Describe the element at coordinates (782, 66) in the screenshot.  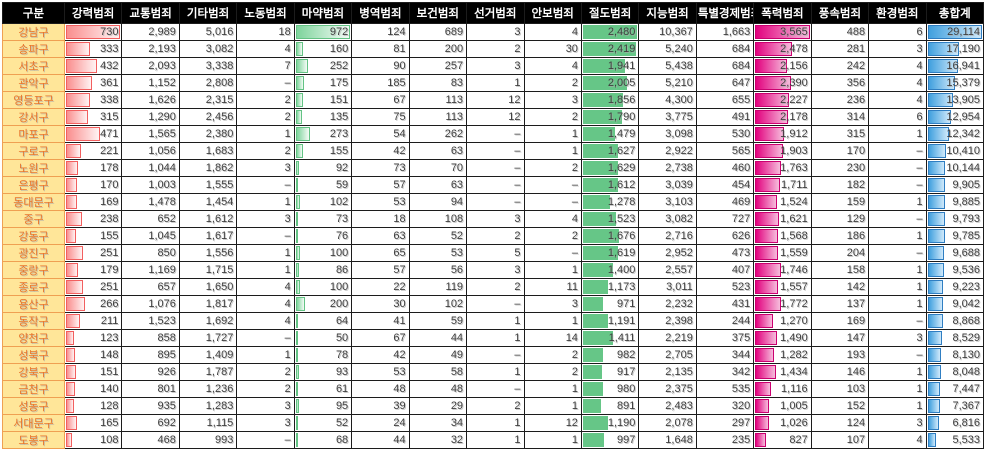
I see `value-cell: 2,156` at that location.